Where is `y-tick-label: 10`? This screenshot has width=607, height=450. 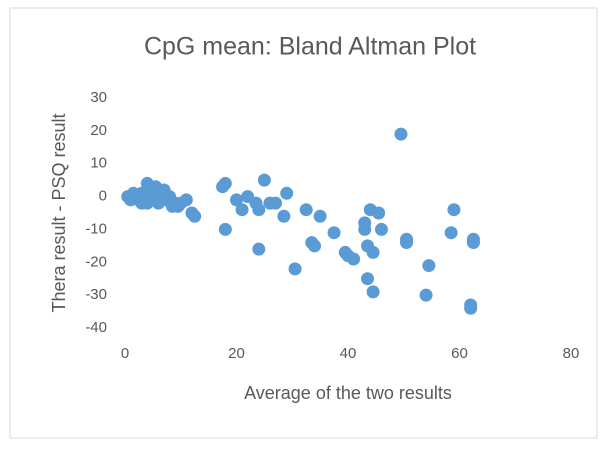
y-tick-label: 10 is located at coordinates (98, 163).